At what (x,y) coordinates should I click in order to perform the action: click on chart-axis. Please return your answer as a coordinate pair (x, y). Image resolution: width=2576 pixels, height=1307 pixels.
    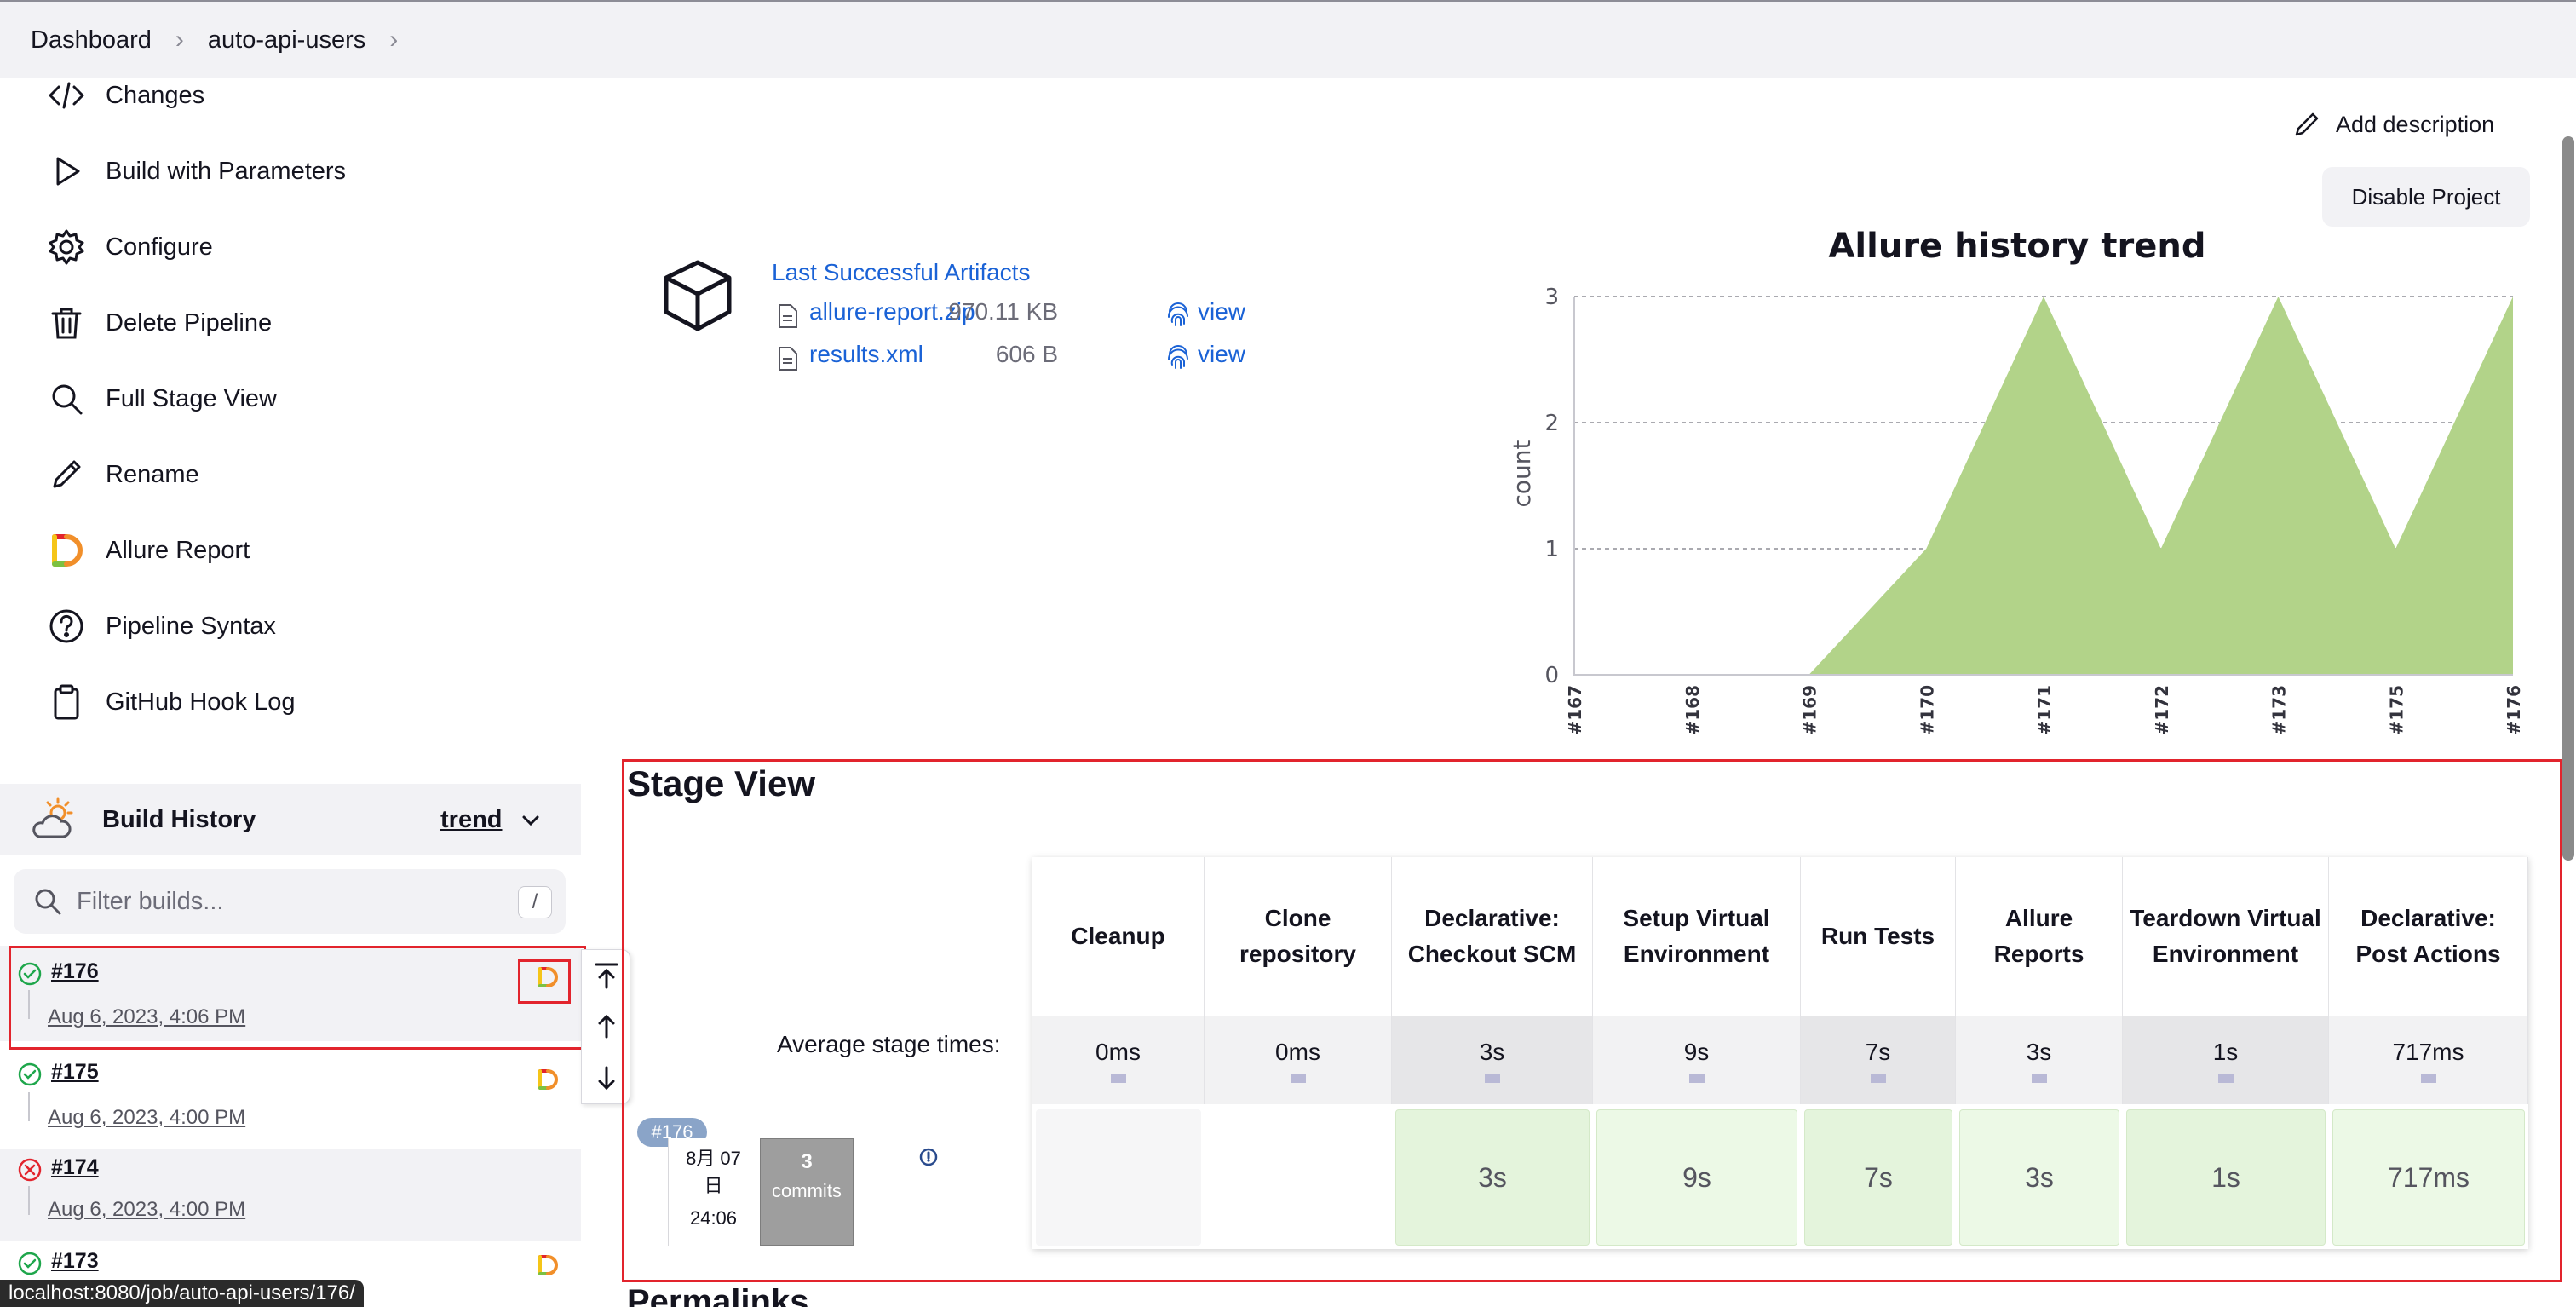
    Looking at the image, I should click on (2043, 487).